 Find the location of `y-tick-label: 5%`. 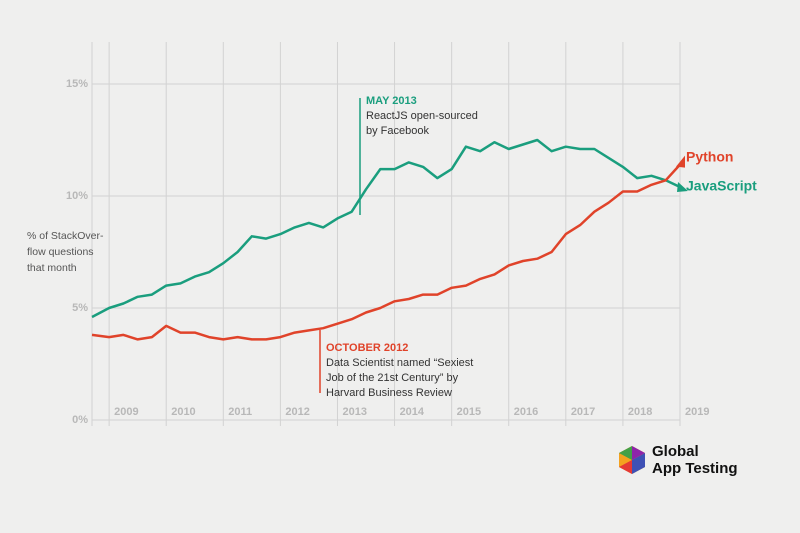

y-tick-label: 5% is located at coordinates (80, 308).